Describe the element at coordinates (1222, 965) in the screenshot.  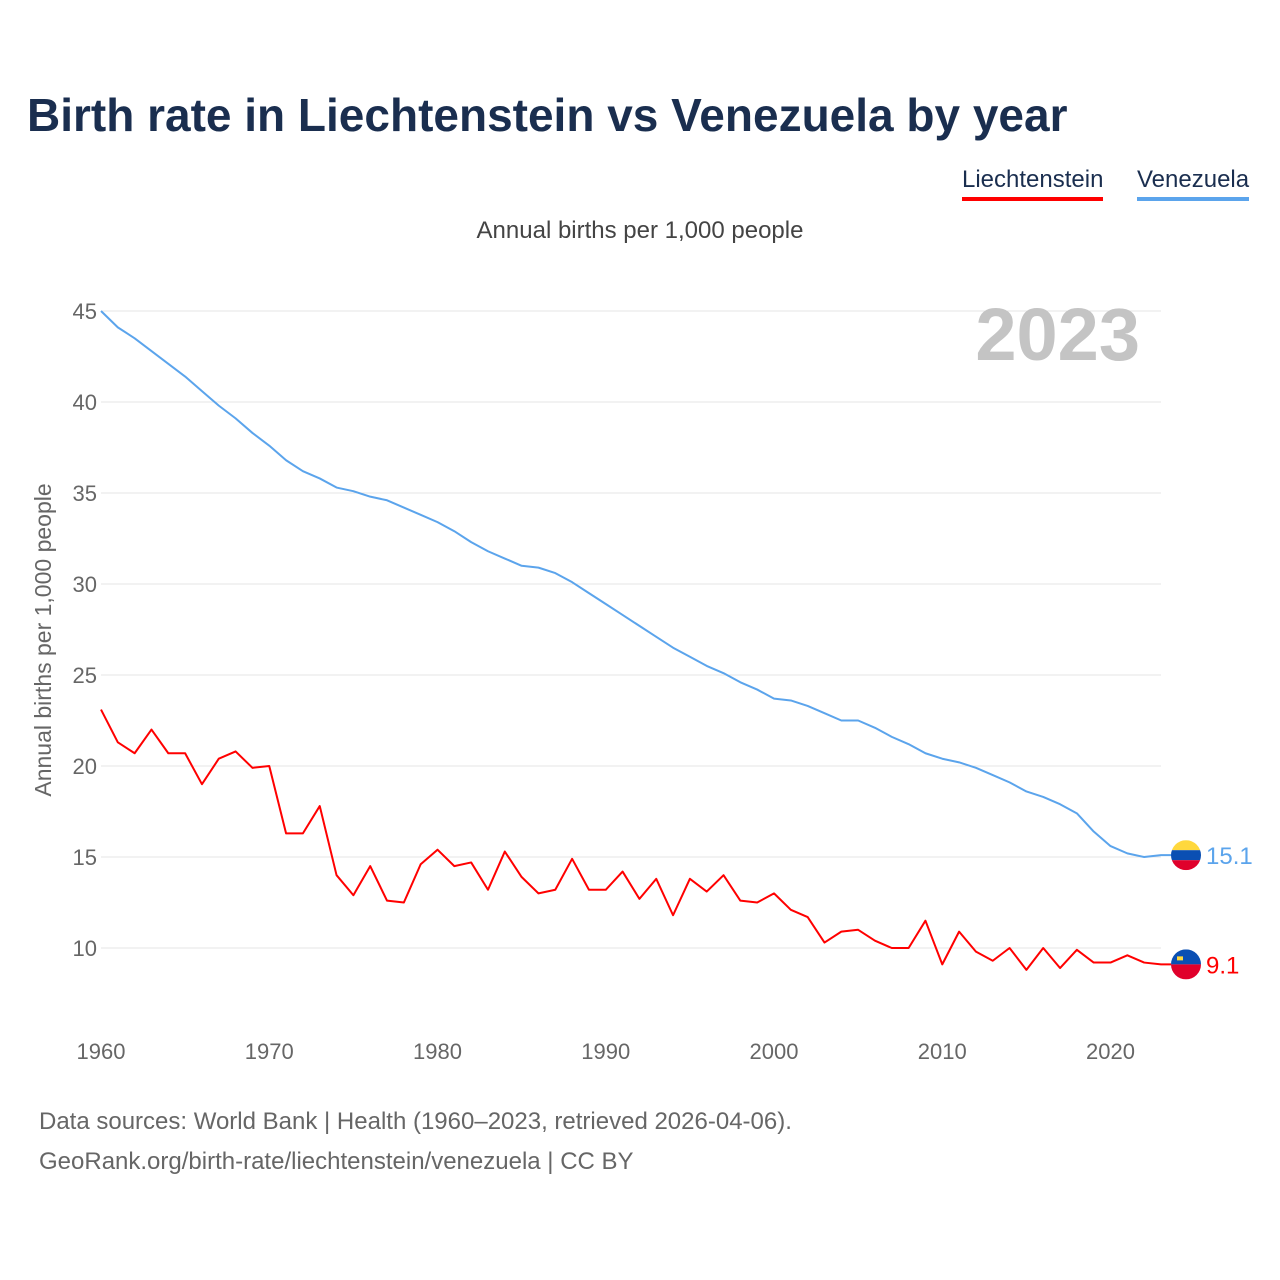
I see `end-value-label: 9.1` at that location.